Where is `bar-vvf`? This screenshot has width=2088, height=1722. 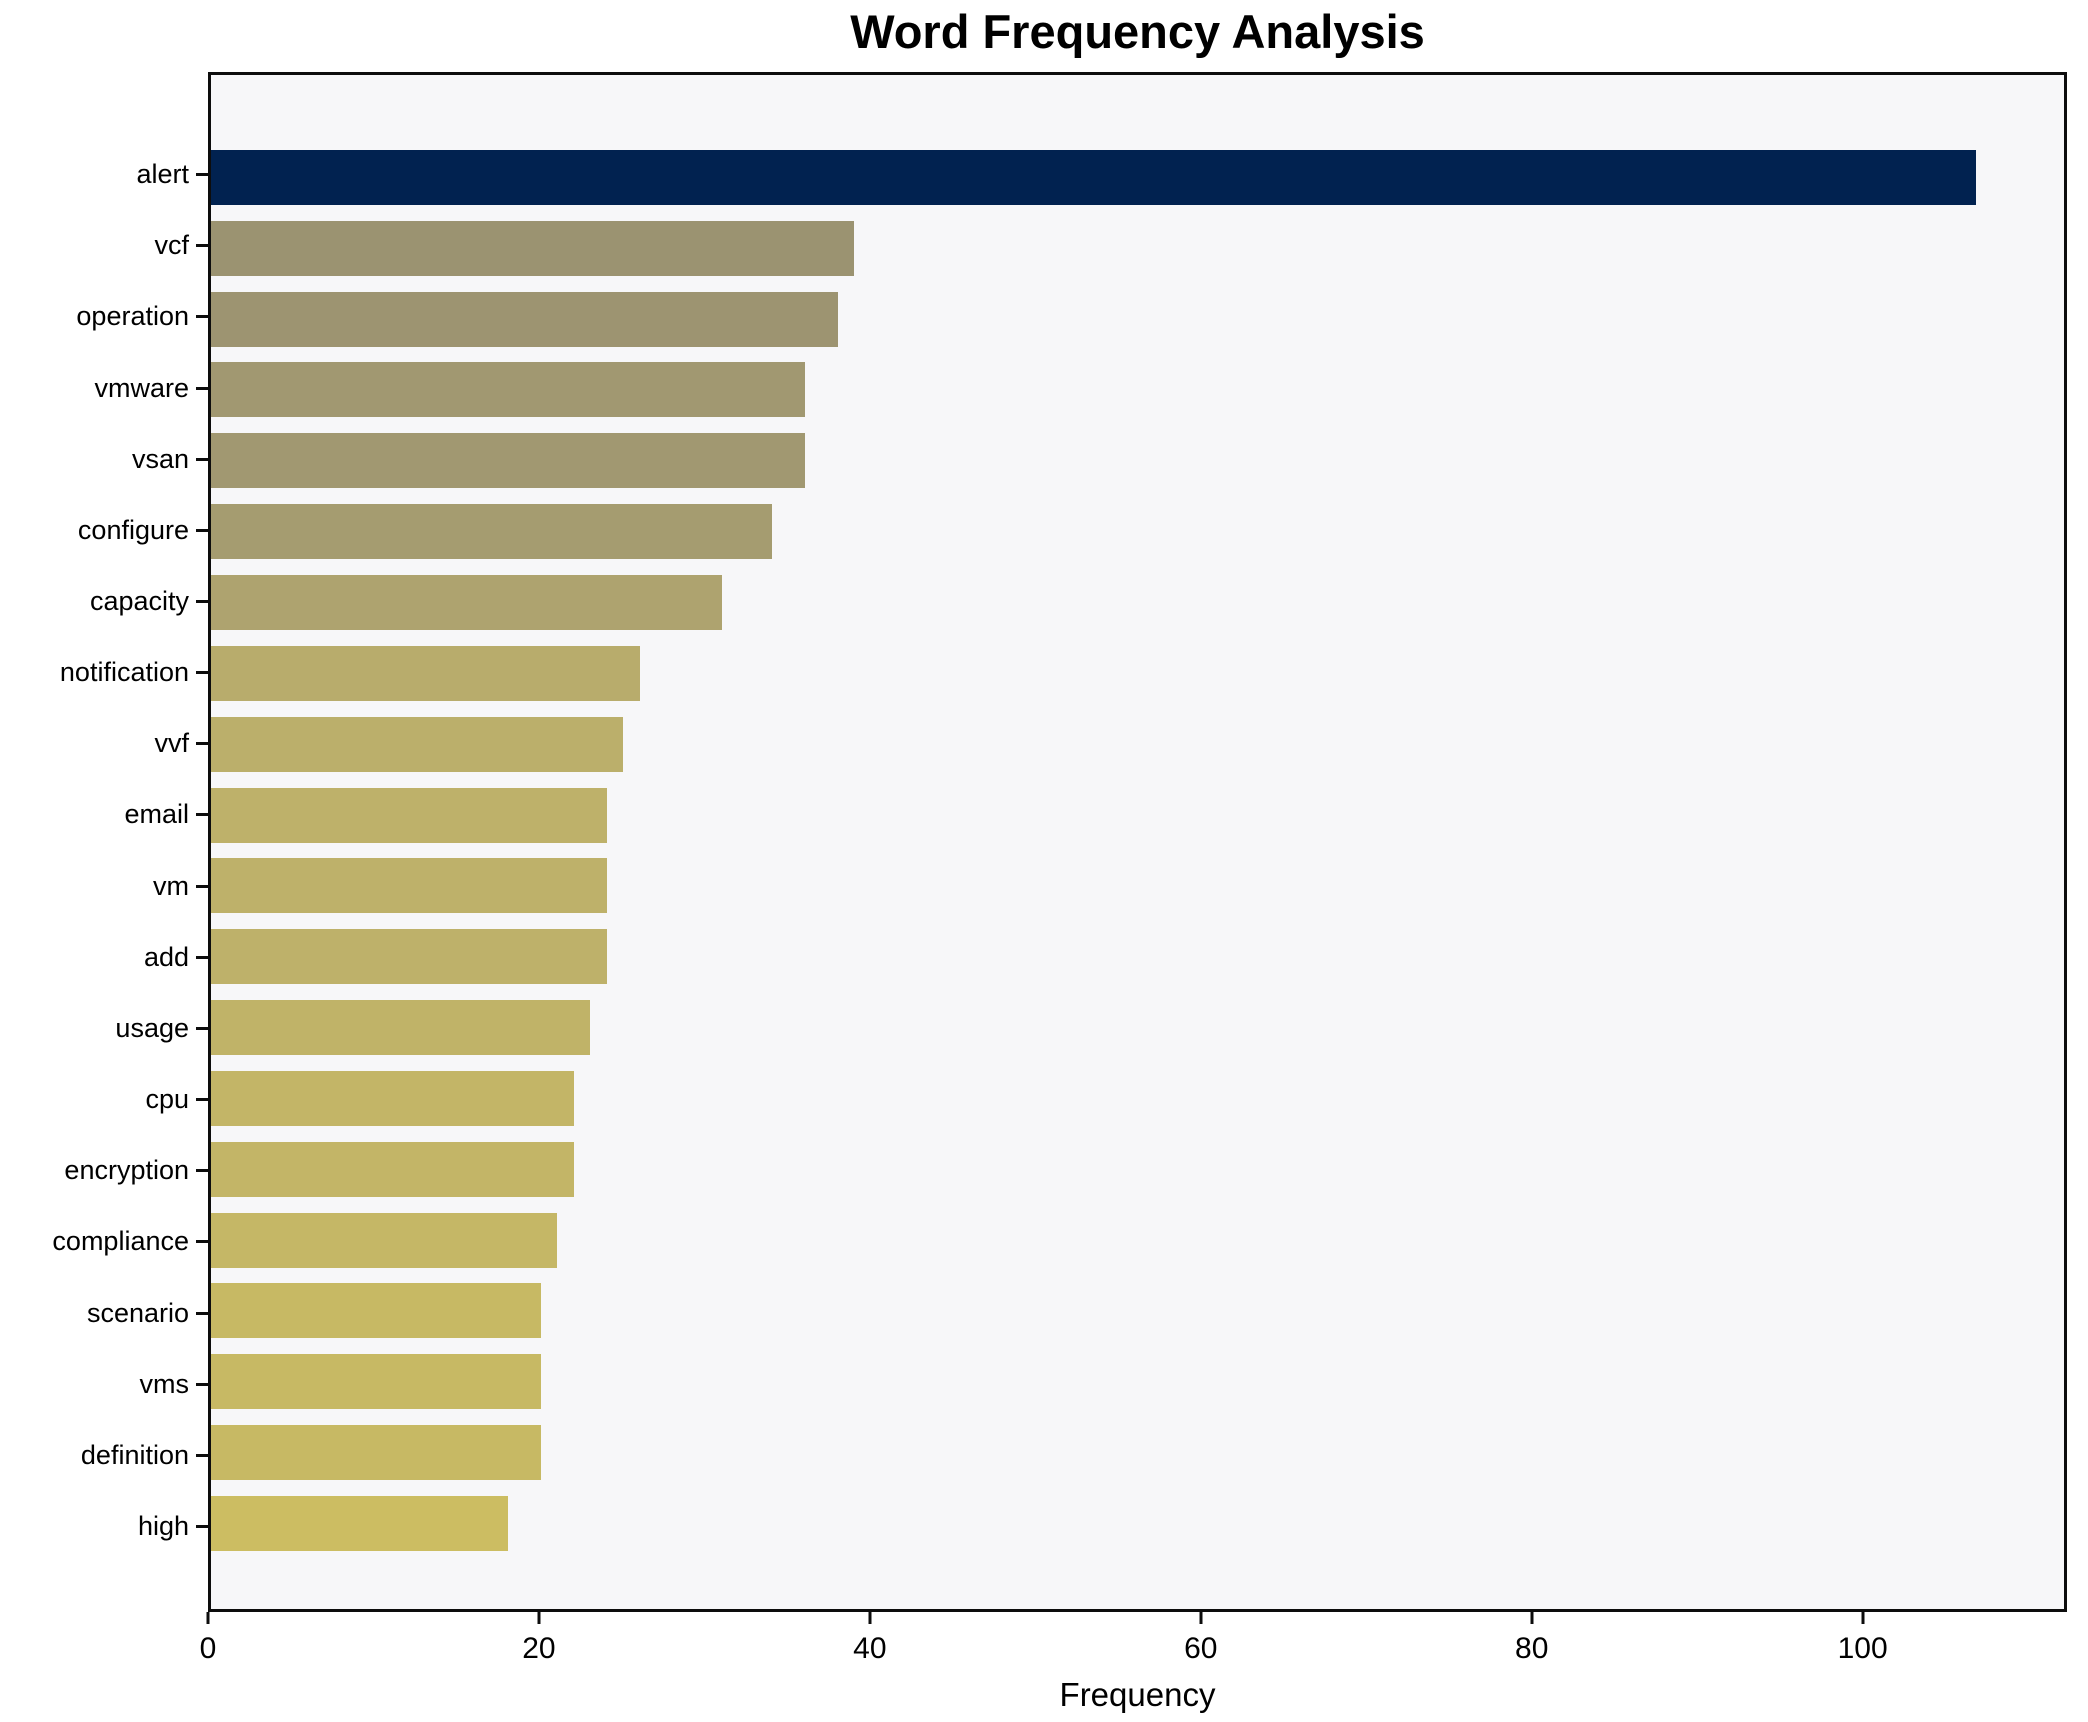
bar-vvf is located at coordinates (417, 744).